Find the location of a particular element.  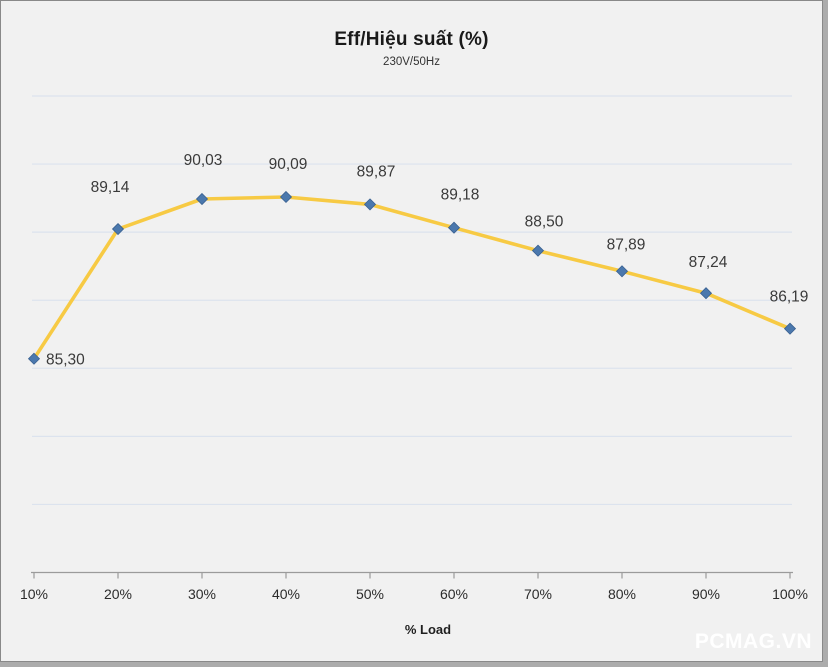

chart-title: Eff/Hiệu suất (%) is located at coordinates (411, 39).